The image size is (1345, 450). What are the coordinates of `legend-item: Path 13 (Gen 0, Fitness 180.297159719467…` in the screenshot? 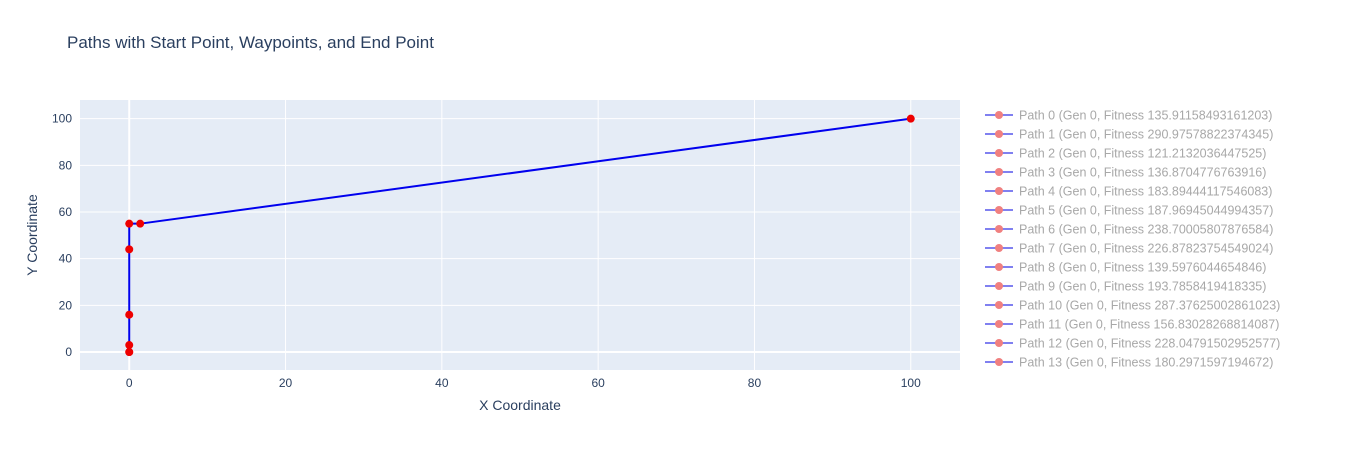 It's located at (1129, 363).